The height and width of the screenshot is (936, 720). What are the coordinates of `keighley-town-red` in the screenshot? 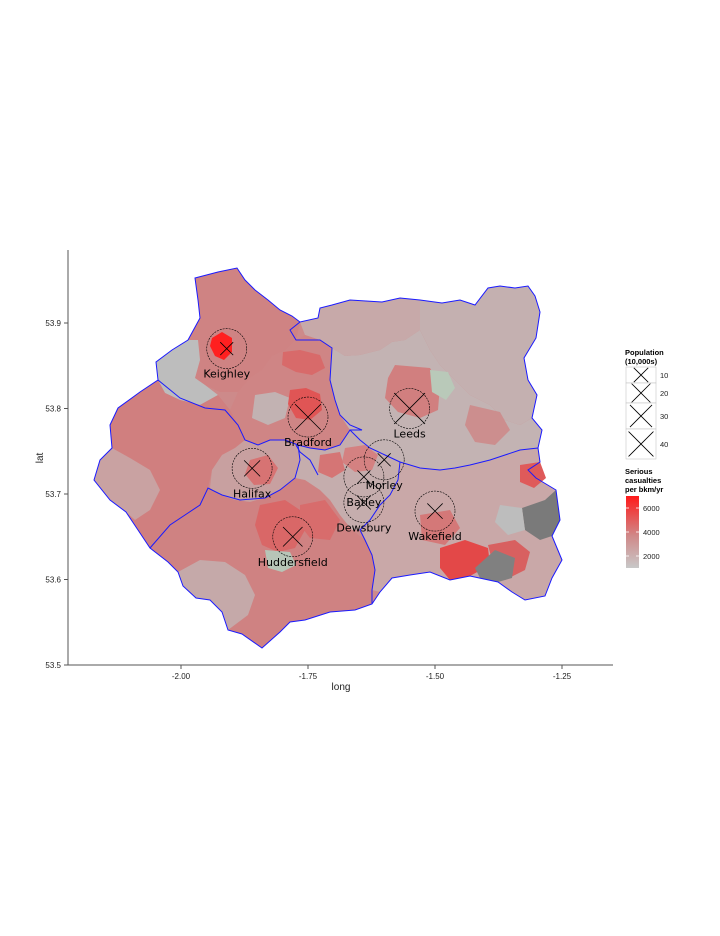 It's located at (221, 346).